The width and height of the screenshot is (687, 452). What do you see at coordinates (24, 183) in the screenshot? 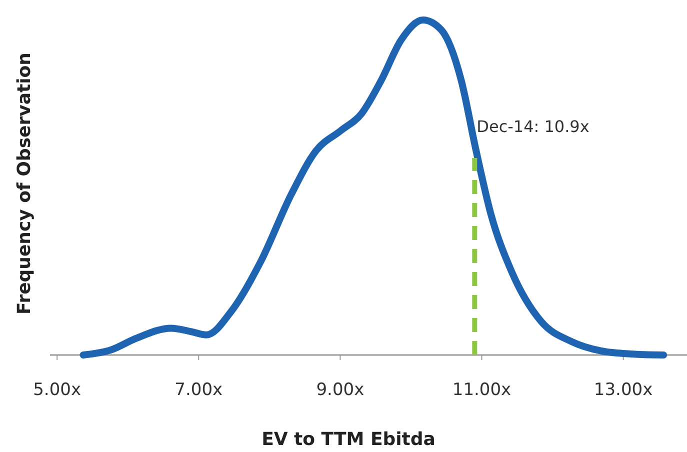
I see `y-axis-title: Frequency of Observation` at bounding box center [24, 183].